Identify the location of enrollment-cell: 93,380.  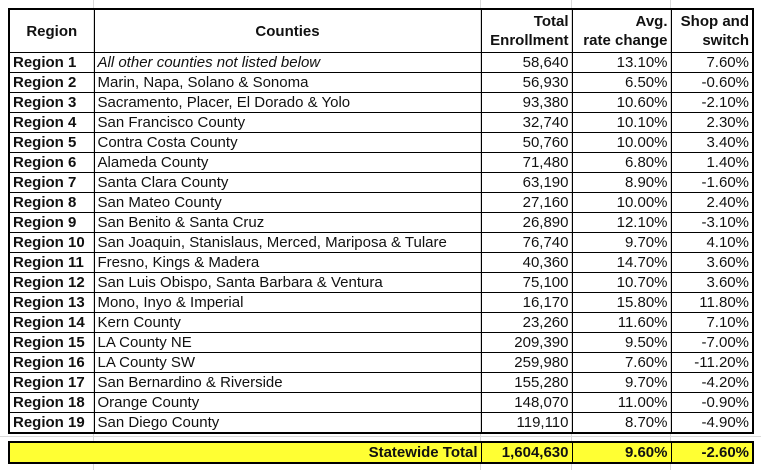
(526, 102).